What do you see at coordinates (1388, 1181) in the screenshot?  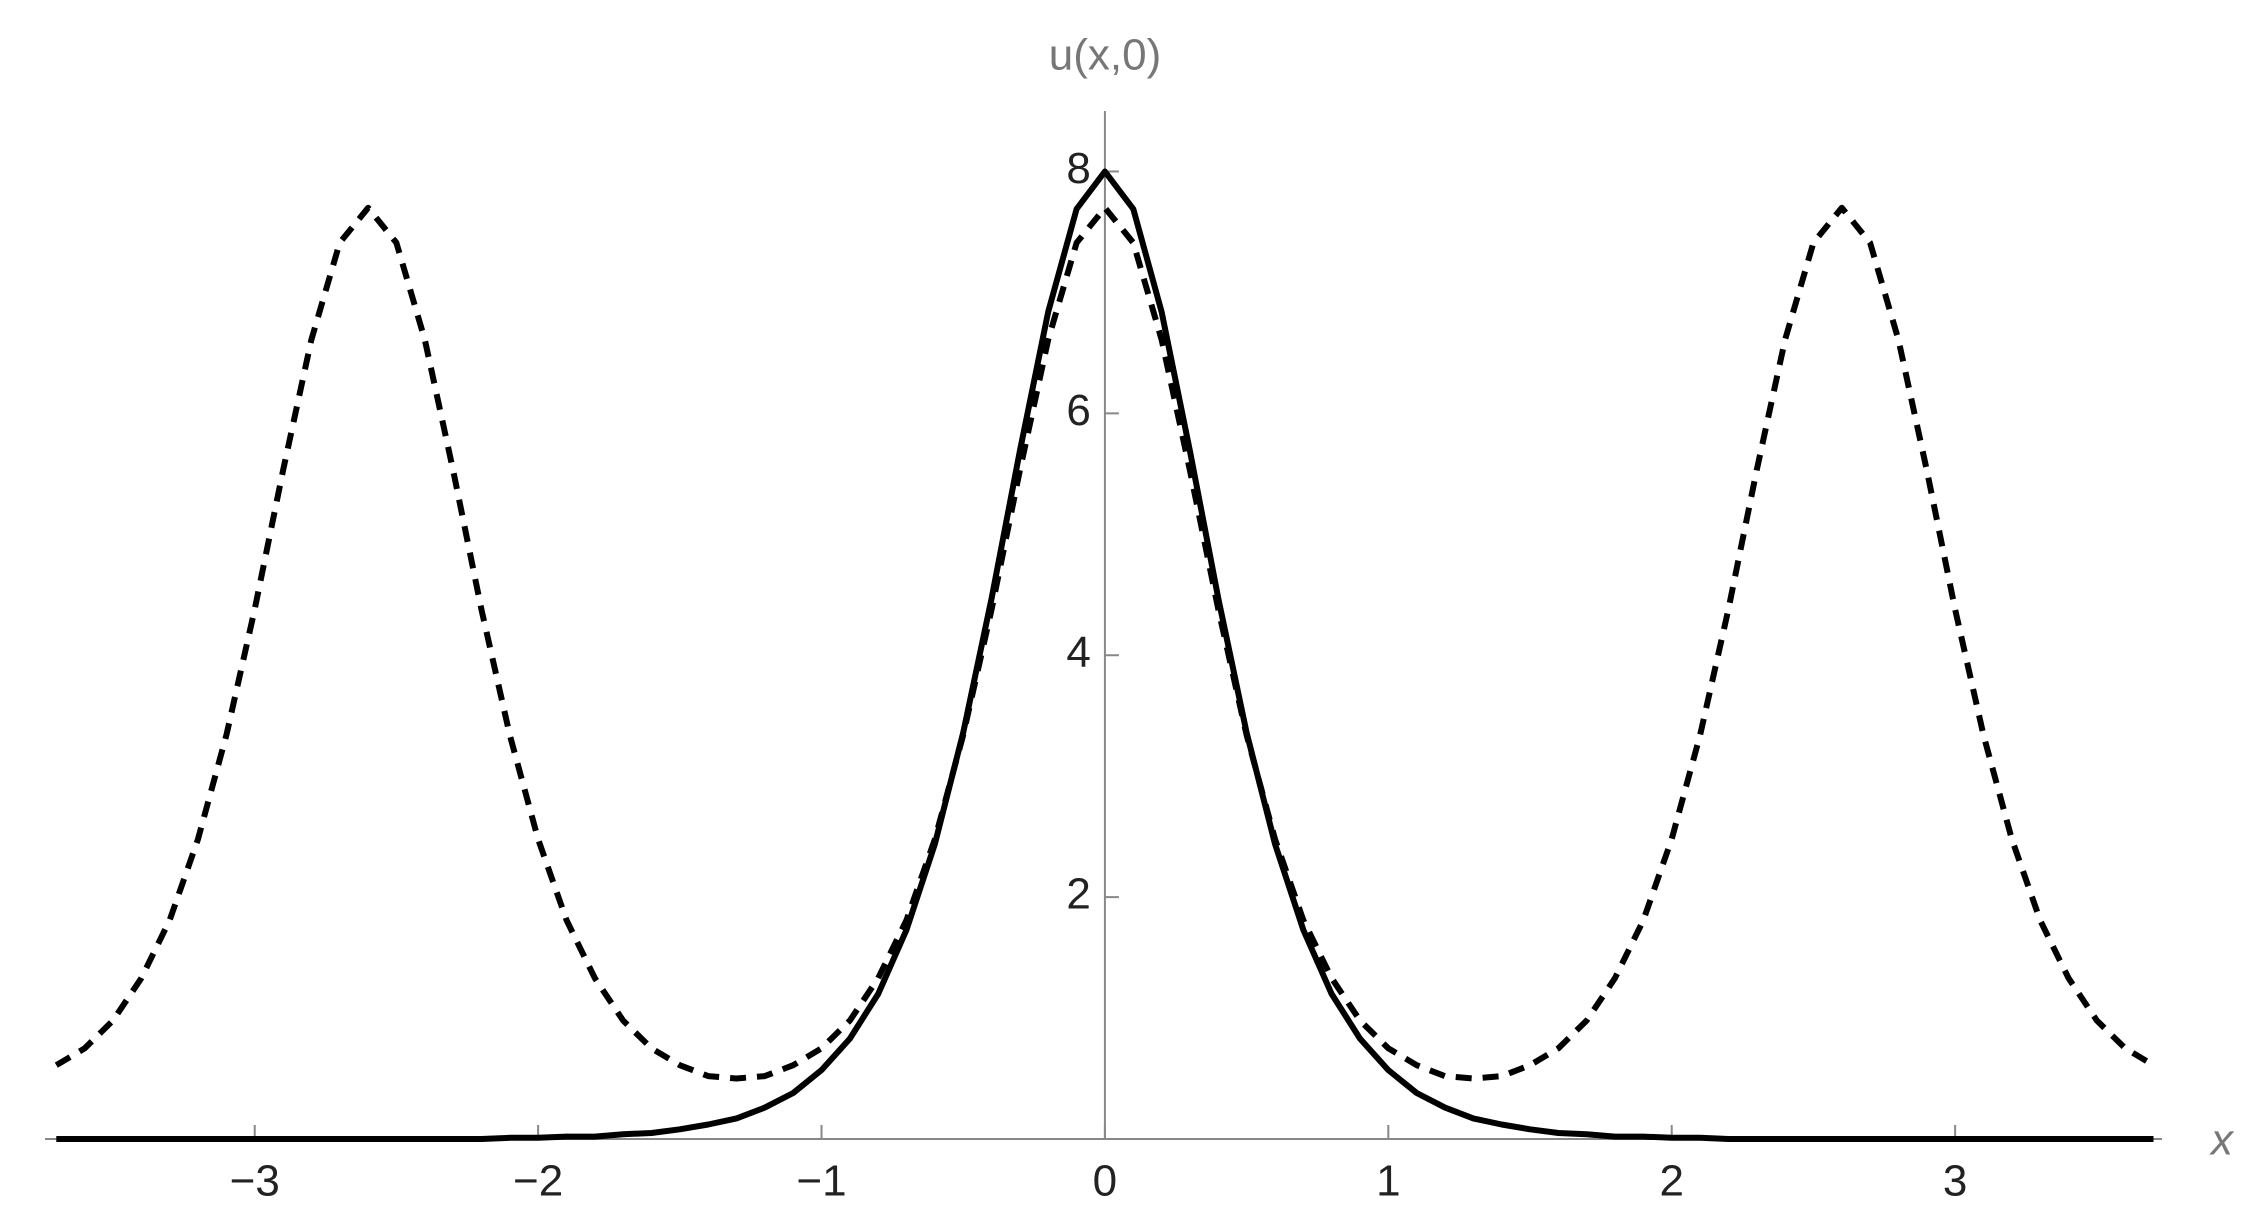 I see `x-tick-label: 1` at bounding box center [1388, 1181].